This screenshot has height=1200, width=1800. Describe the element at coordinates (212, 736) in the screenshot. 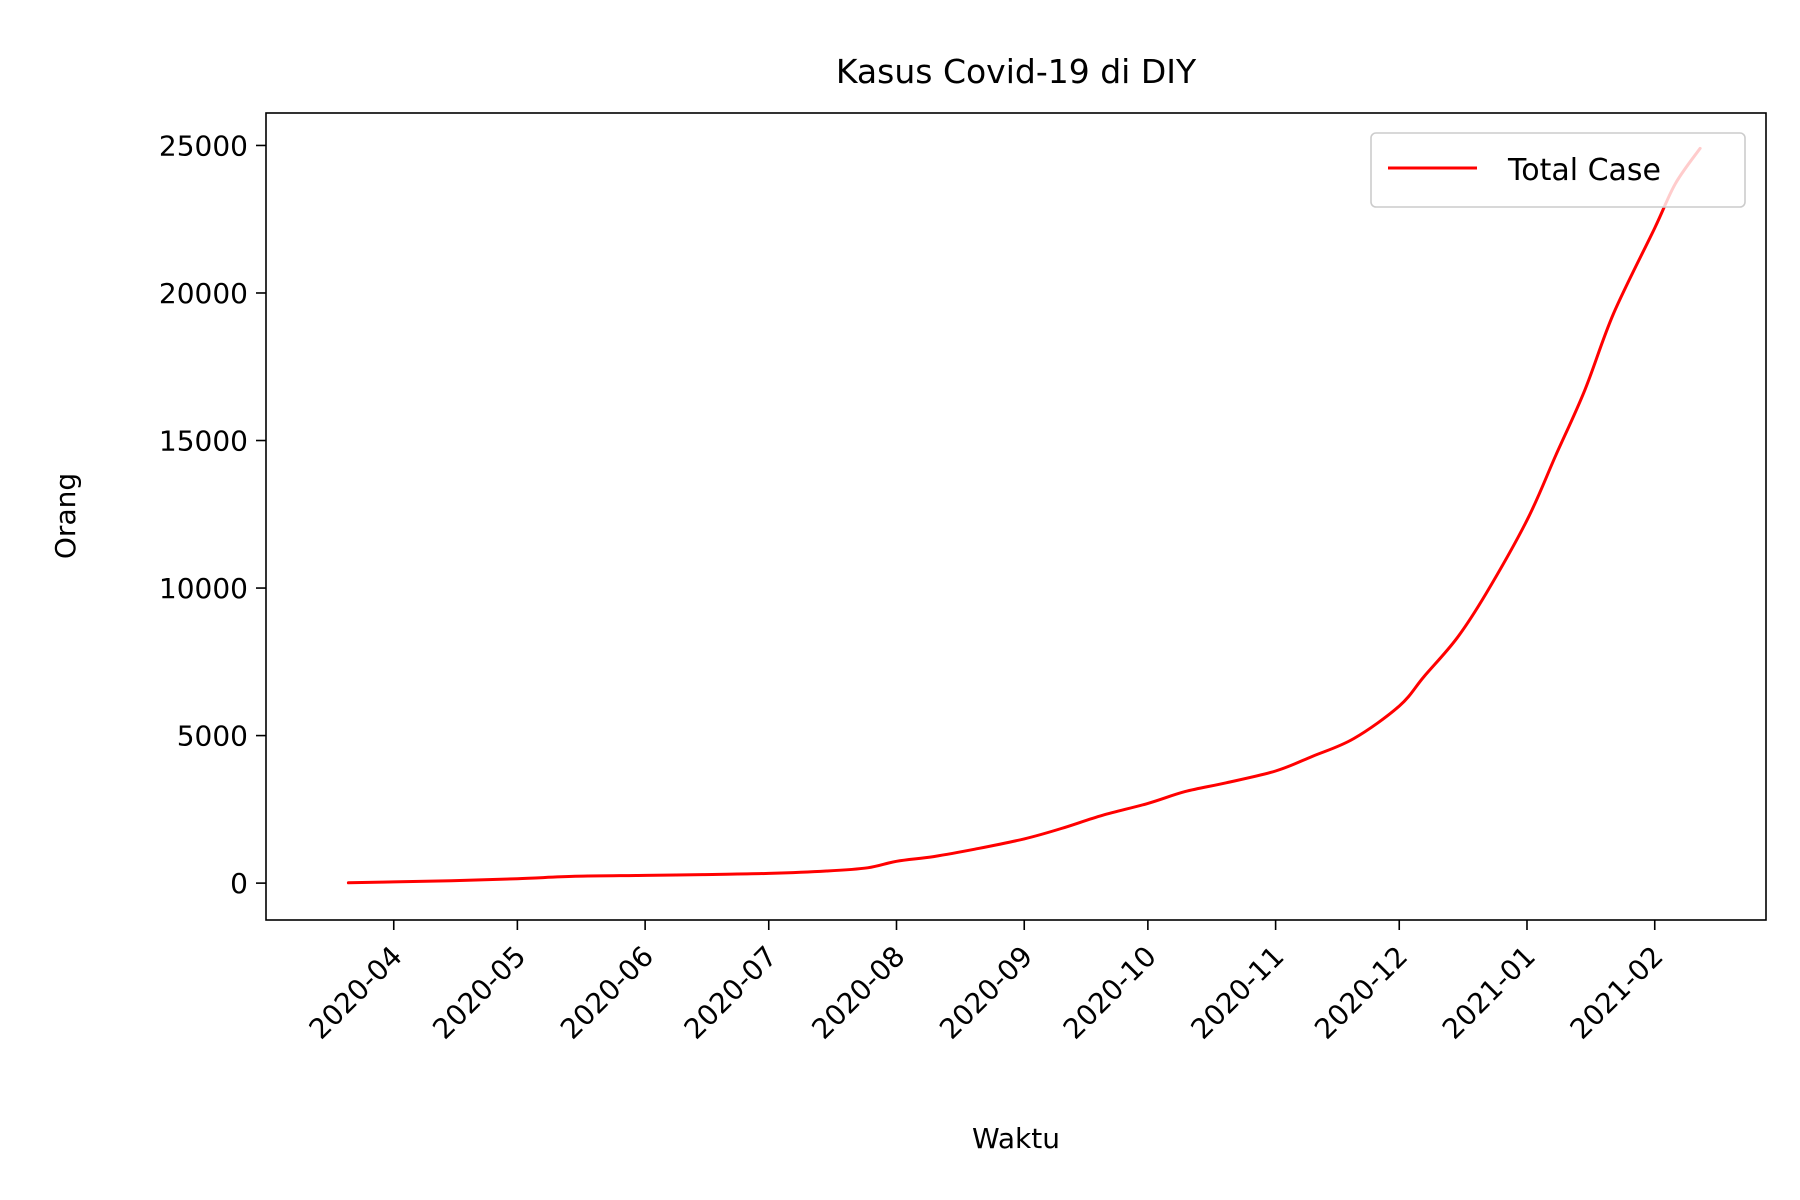

I see `y-tick-label: 5000` at that location.